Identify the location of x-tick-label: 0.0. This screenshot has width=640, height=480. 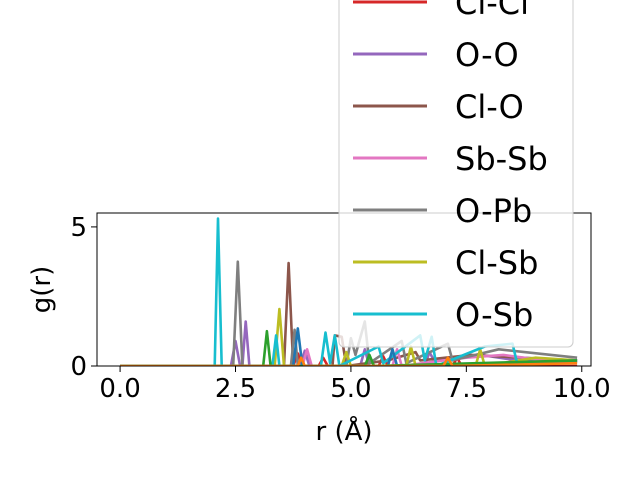
(119, 389).